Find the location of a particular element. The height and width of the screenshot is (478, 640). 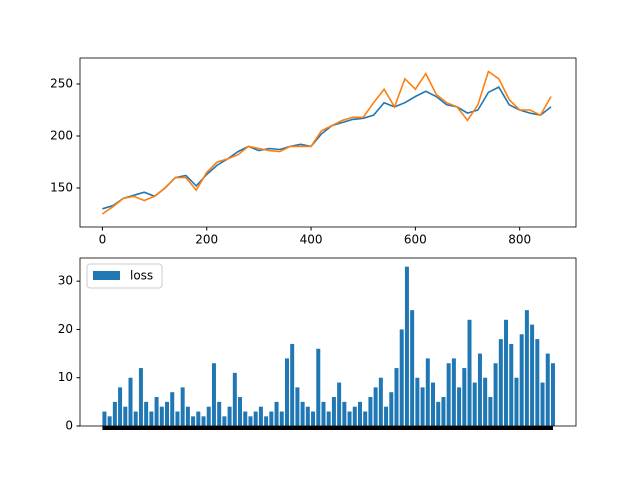

legend: loss is located at coordinates (124, 276).